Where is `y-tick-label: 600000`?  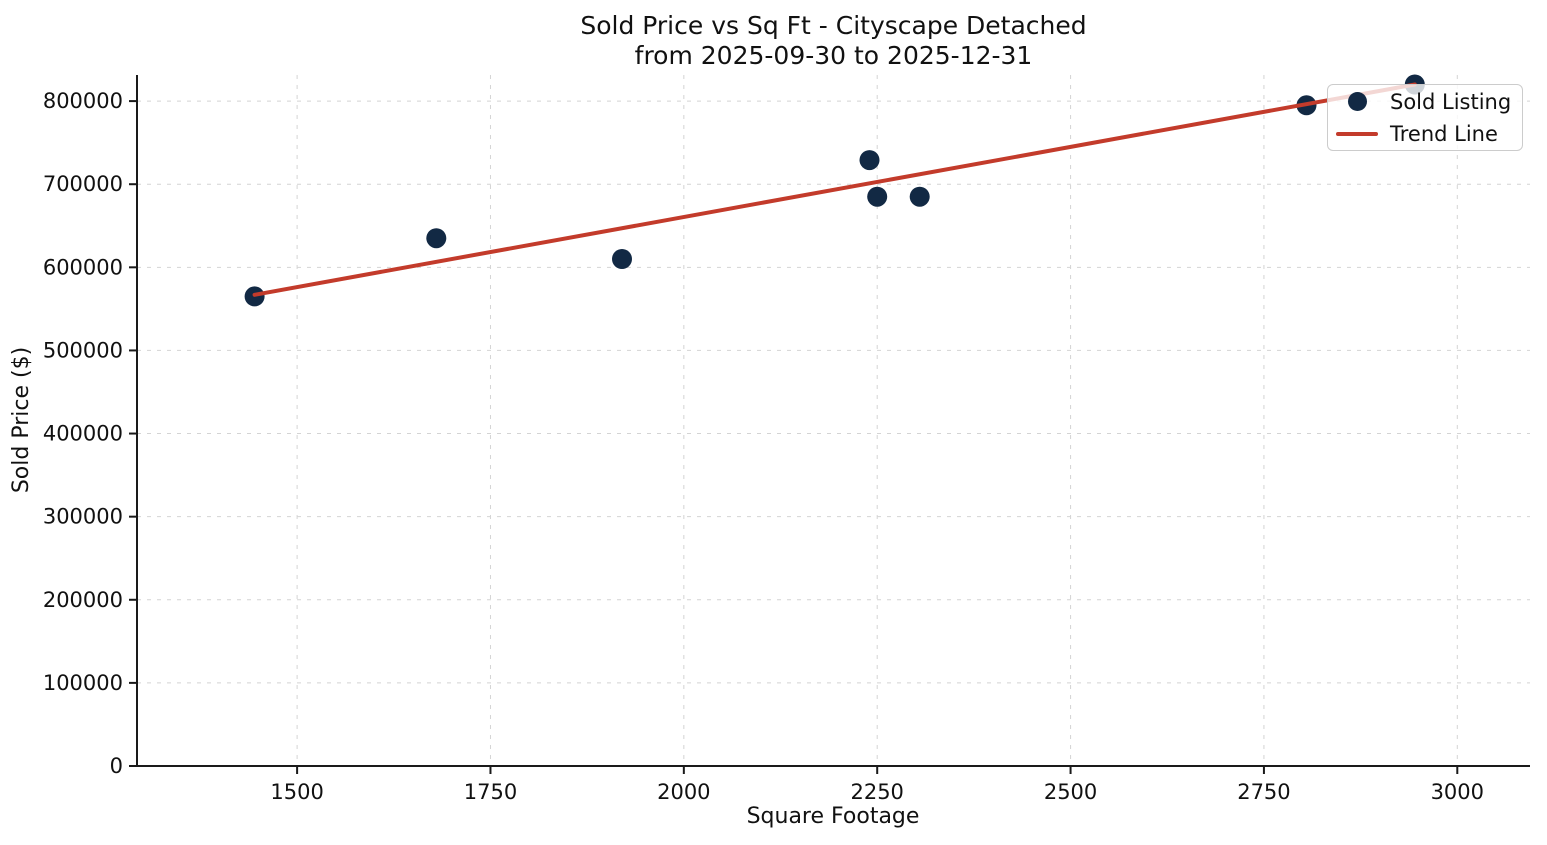
y-tick-label: 600000 is located at coordinates (83, 267).